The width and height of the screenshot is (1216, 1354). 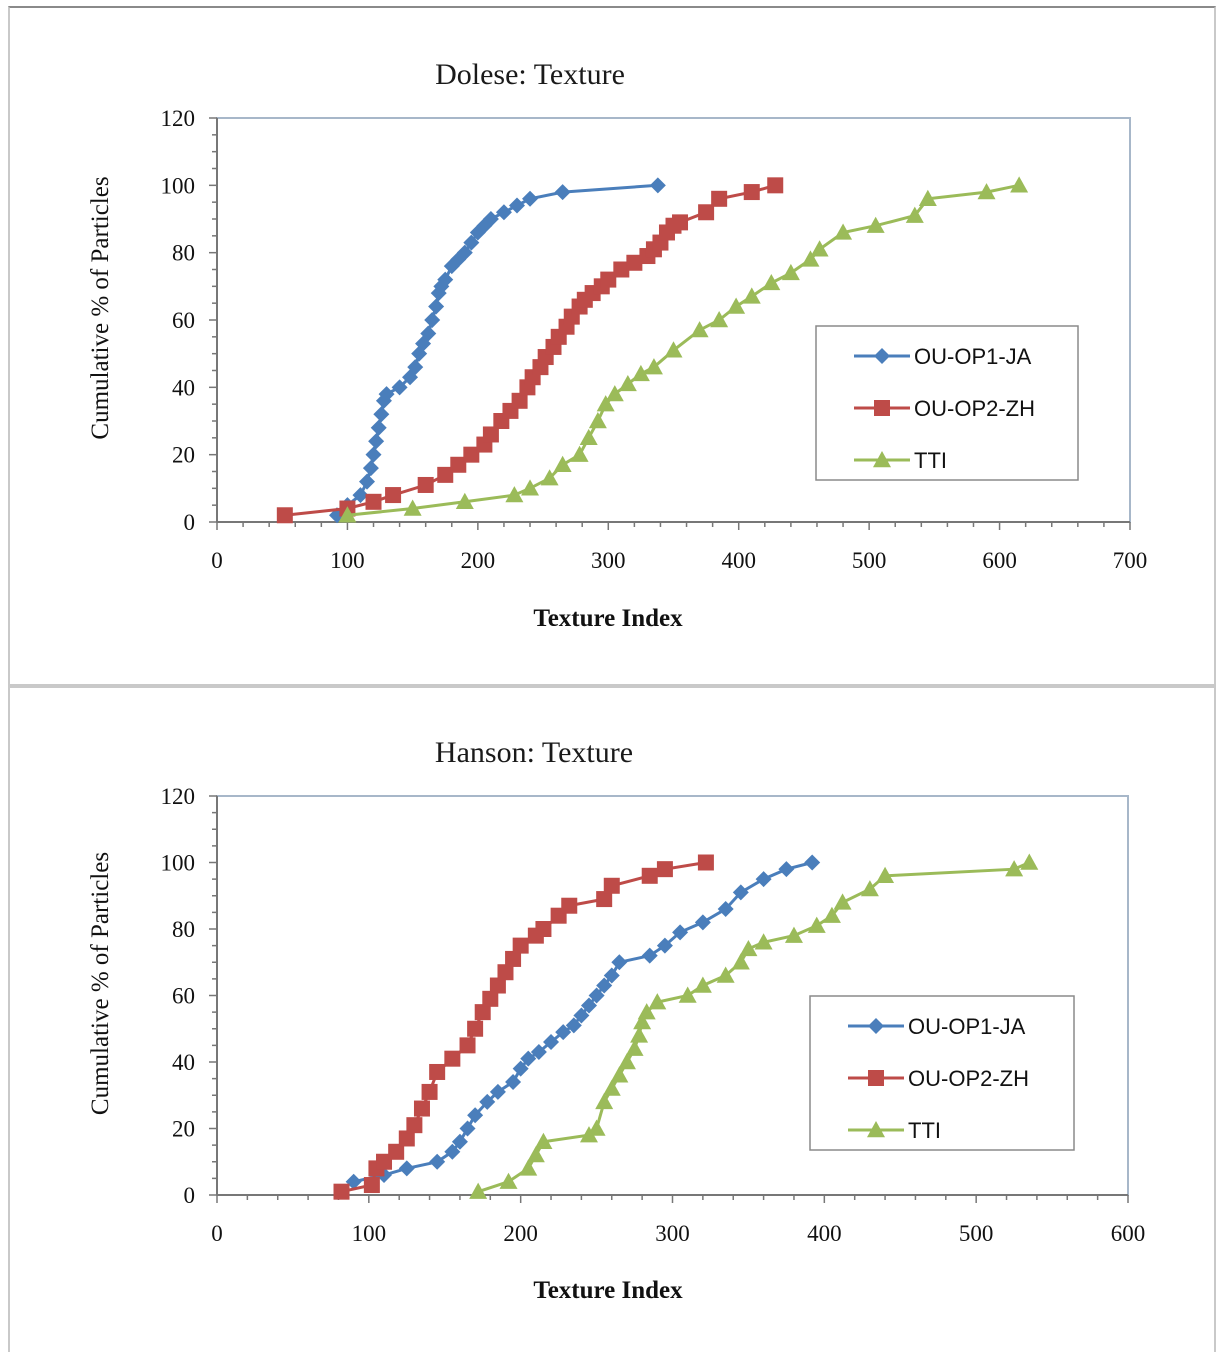 I want to click on x-tick-label: 600, so click(x=1128, y=1233).